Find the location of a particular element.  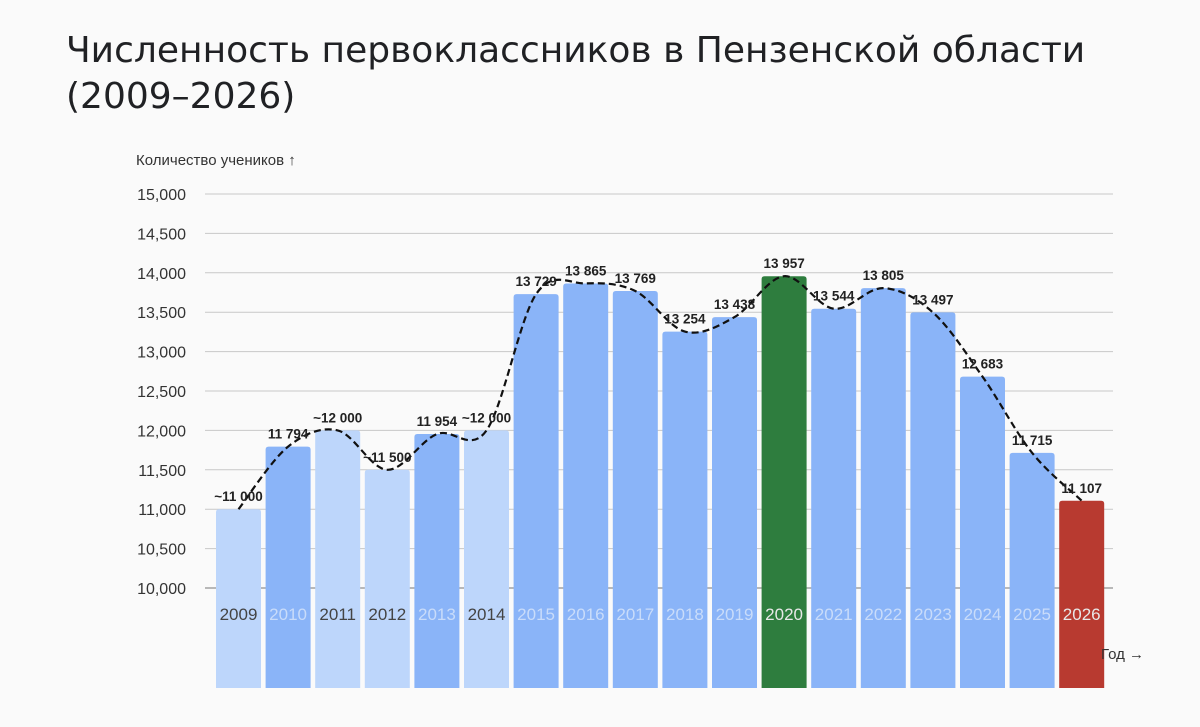

data-label: ~11 500 is located at coordinates (387, 457).